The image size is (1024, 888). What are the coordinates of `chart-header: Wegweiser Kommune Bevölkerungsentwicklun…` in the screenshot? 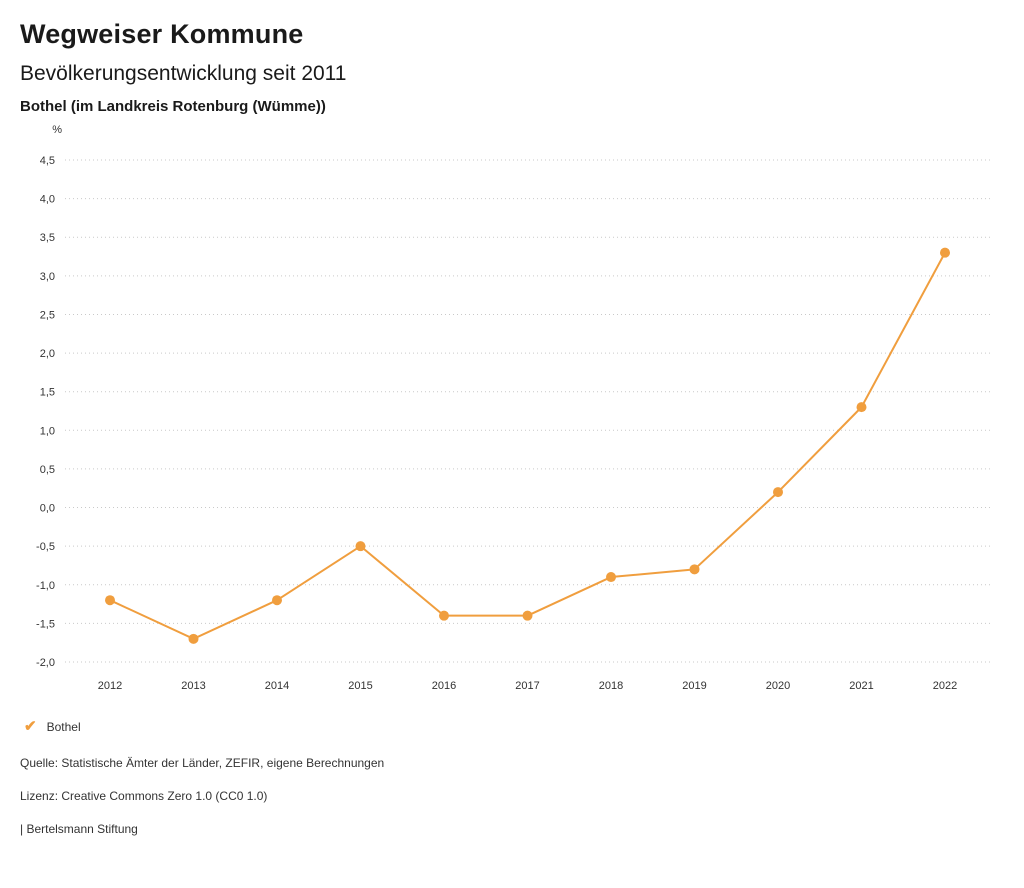 It's located at (512, 57).